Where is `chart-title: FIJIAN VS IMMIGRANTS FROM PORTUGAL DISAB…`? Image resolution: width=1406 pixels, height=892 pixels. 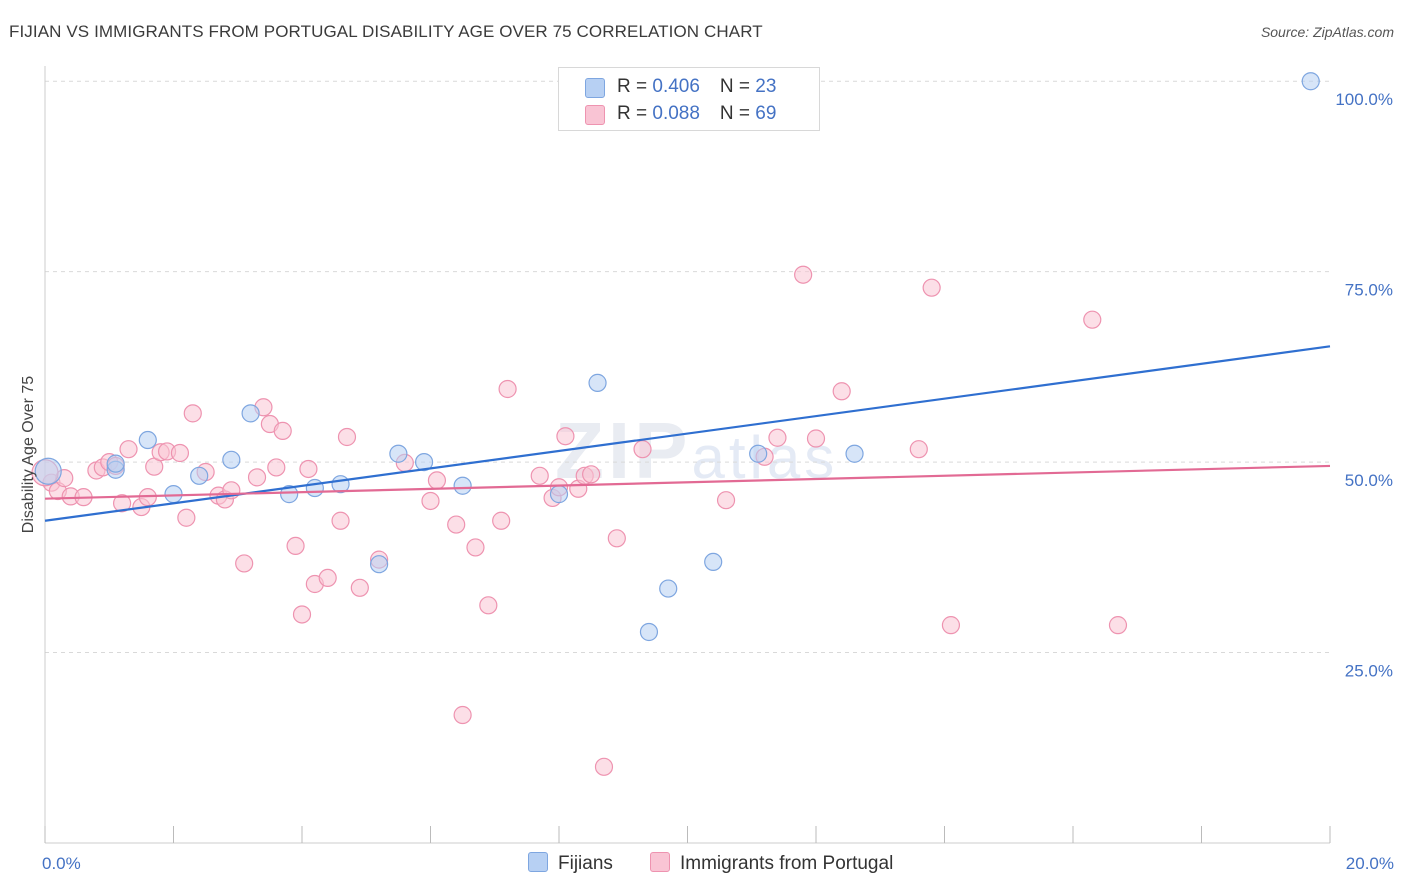 chart-title: FIJIAN VS IMMIGRANTS FROM PORTUGAL DISAB… is located at coordinates (386, 31).